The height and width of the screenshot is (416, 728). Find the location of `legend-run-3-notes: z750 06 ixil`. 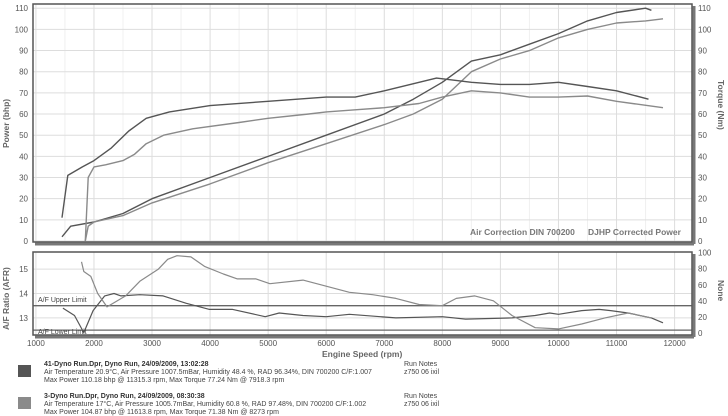

legend-run-3-notes: z750 06 ixil is located at coordinates (421, 404).